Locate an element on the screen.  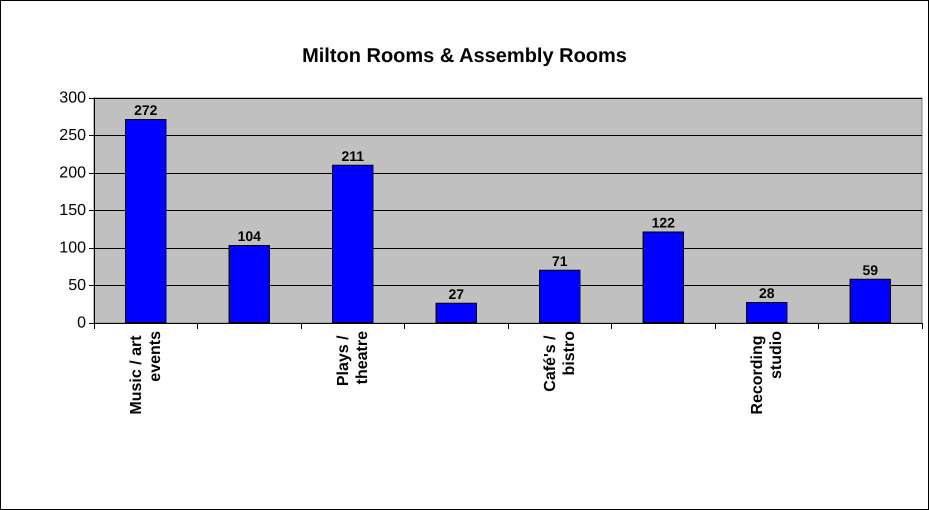
data-label: 122 is located at coordinates (664, 222).